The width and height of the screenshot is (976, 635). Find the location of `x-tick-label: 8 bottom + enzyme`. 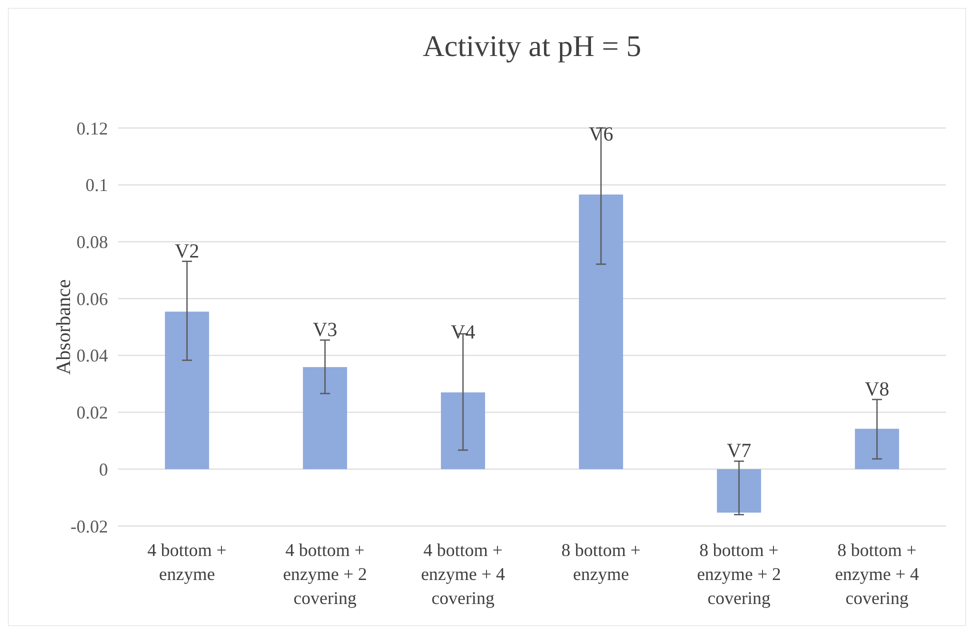

x-tick-label: 8 bottom + enzyme is located at coordinates (601, 562).